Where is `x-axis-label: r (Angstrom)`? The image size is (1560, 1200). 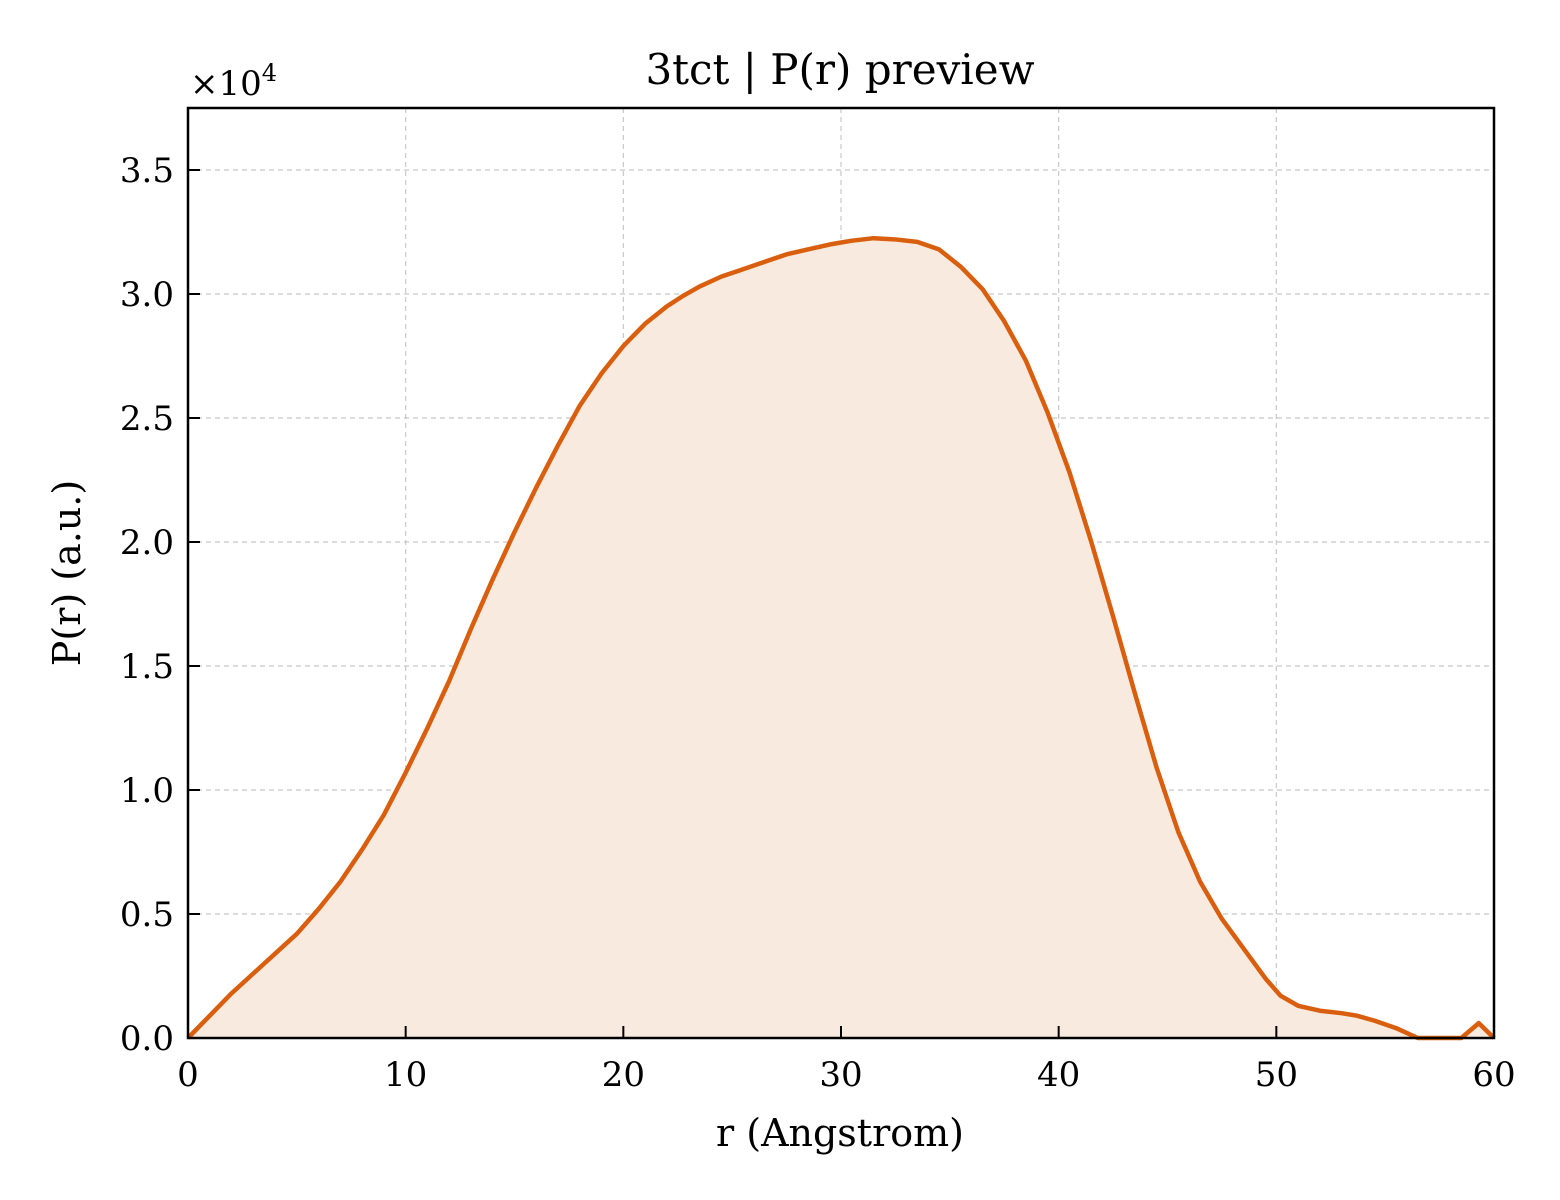
x-axis-label: r (Angstrom) is located at coordinates (840, 1133).